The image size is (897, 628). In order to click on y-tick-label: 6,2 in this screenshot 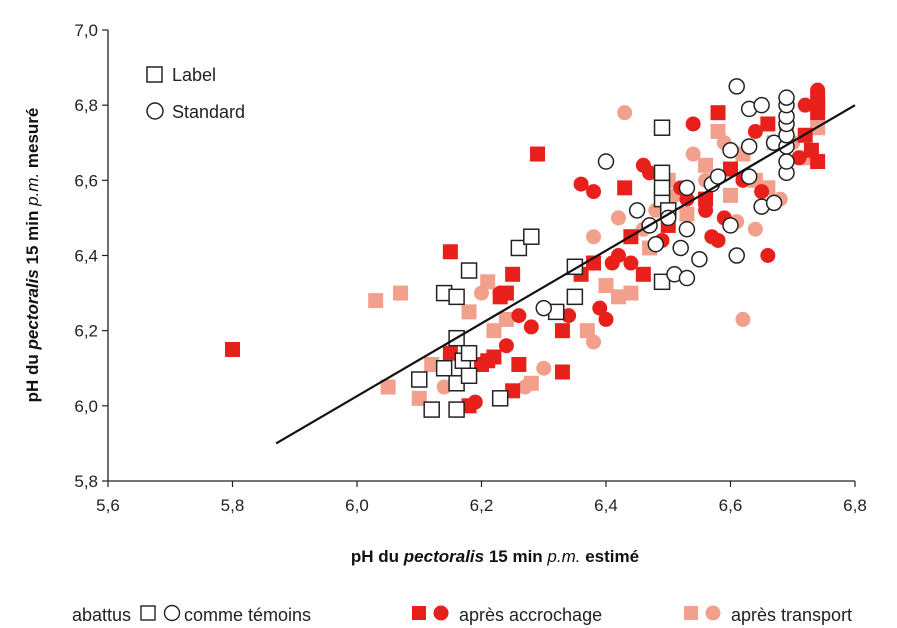, I will do `click(86, 331)`.